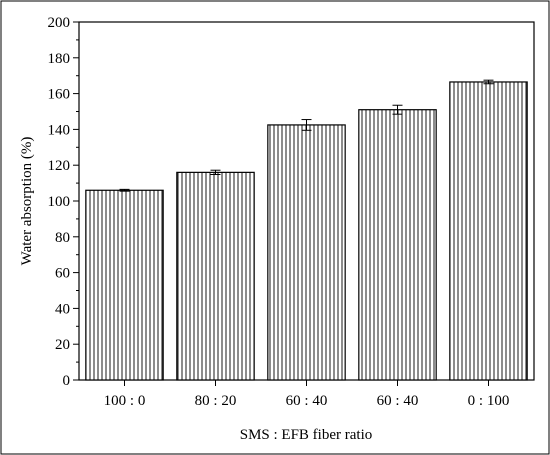  I want to click on y-tick-label: 20, so click(62, 345).